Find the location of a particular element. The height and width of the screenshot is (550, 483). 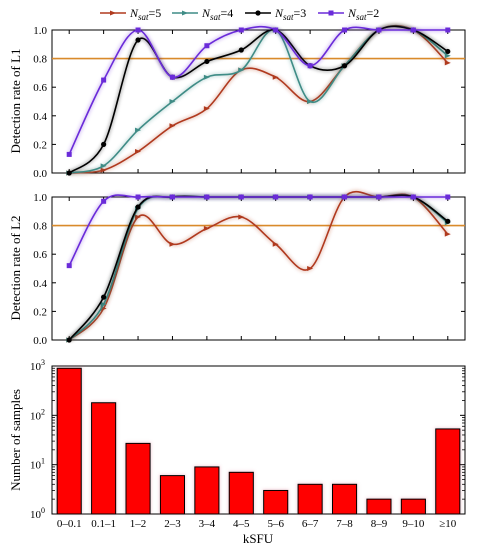

y-tick-label: 10³ is located at coordinates (37, 365).